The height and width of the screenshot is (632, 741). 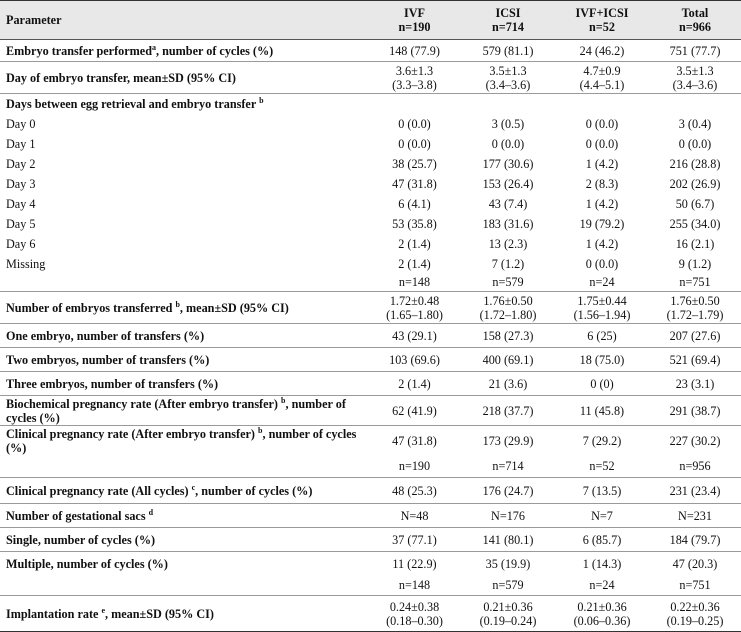 What do you see at coordinates (508, 143) in the screenshot?
I see `cell-icsi: 0 (0.0)` at bounding box center [508, 143].